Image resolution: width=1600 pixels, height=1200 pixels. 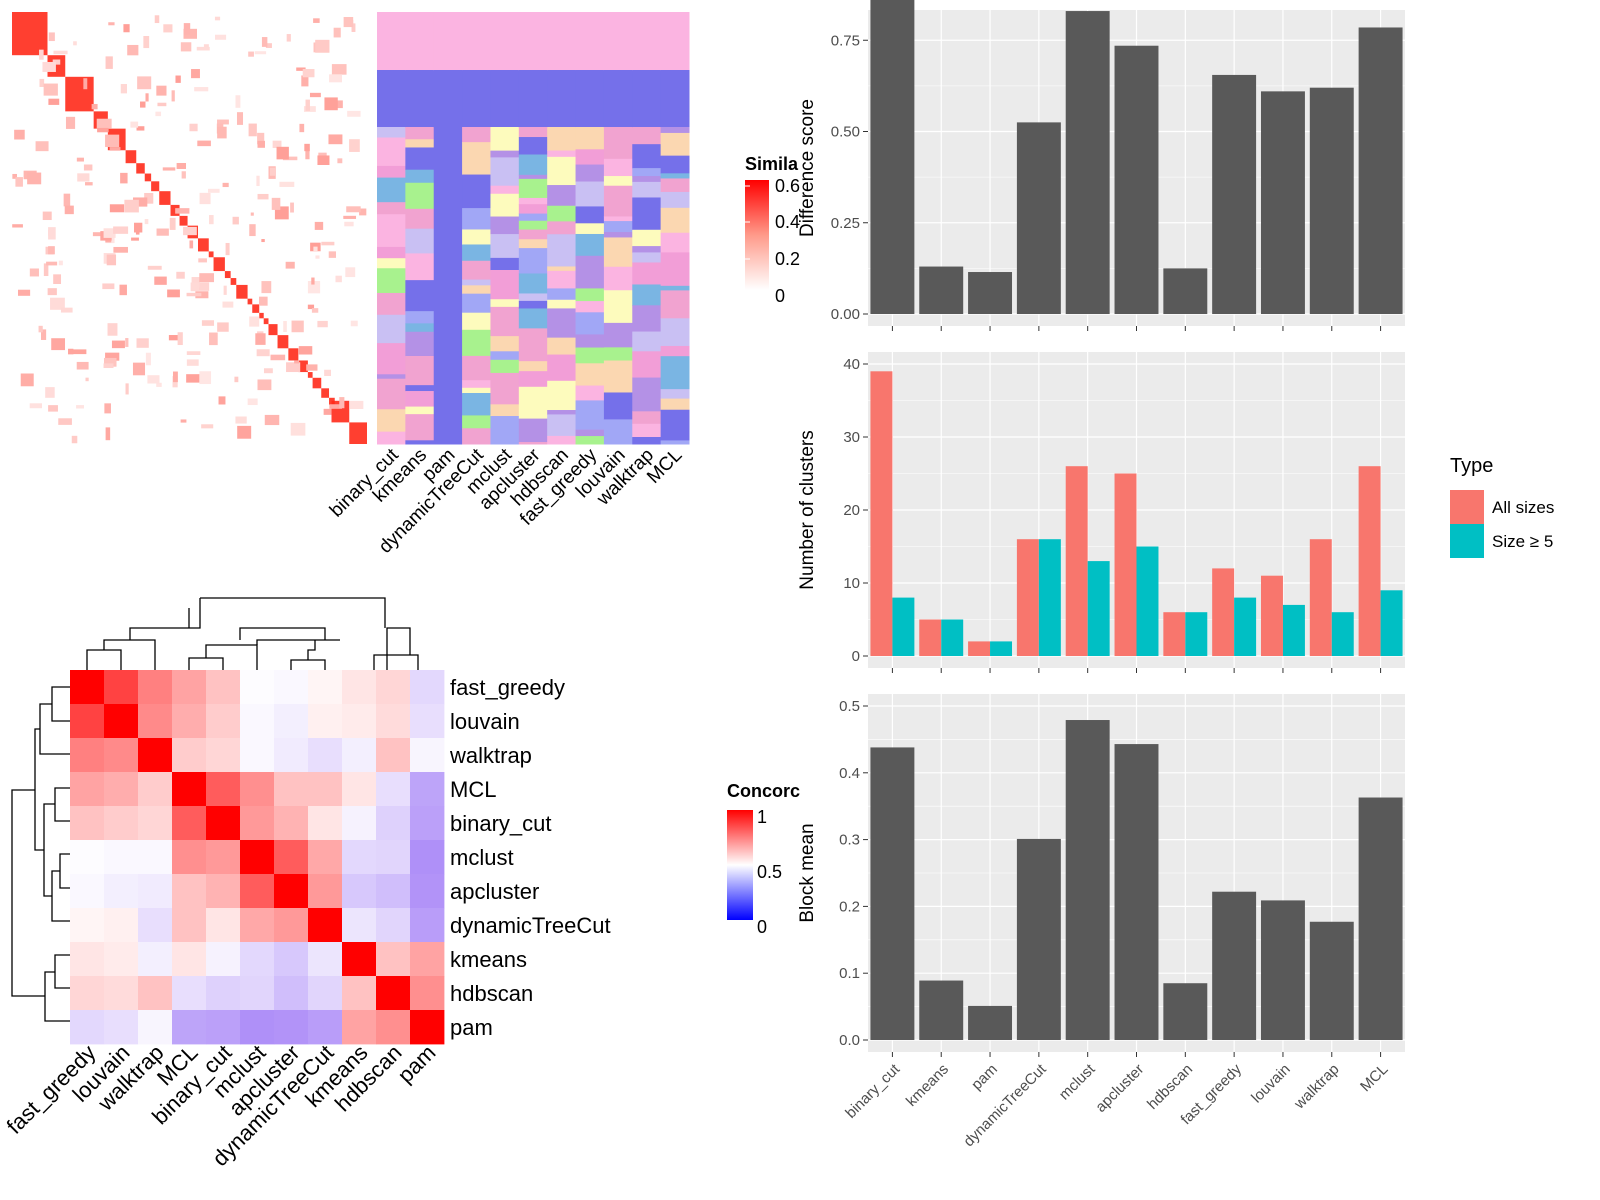 I want to click on y-axis-label: Number of clusters, so click(x=807, y=509).